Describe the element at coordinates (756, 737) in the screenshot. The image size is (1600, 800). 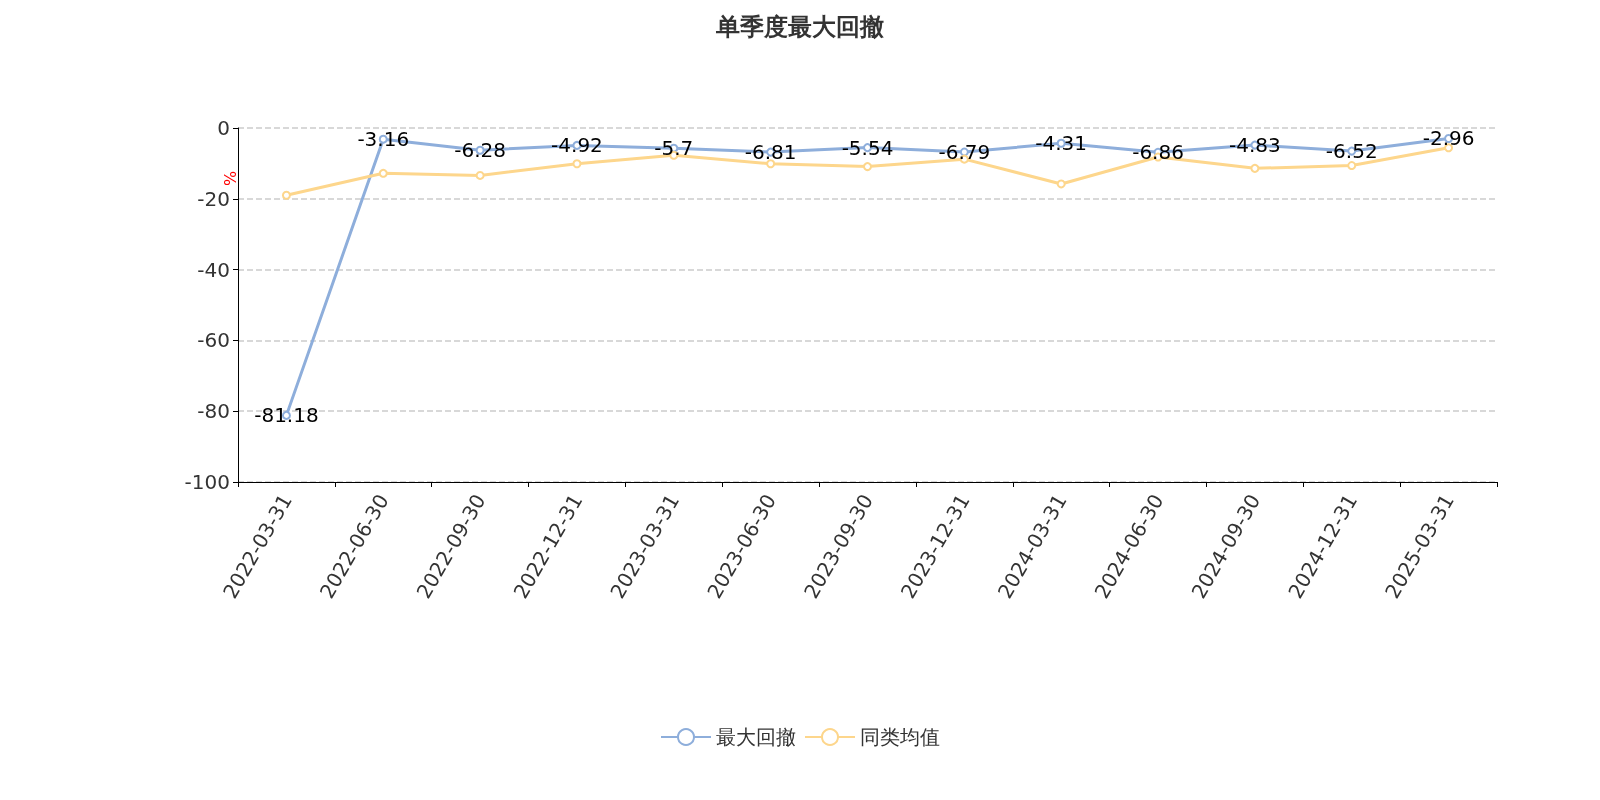
I see `legend-label: 最大回撤` at that location.